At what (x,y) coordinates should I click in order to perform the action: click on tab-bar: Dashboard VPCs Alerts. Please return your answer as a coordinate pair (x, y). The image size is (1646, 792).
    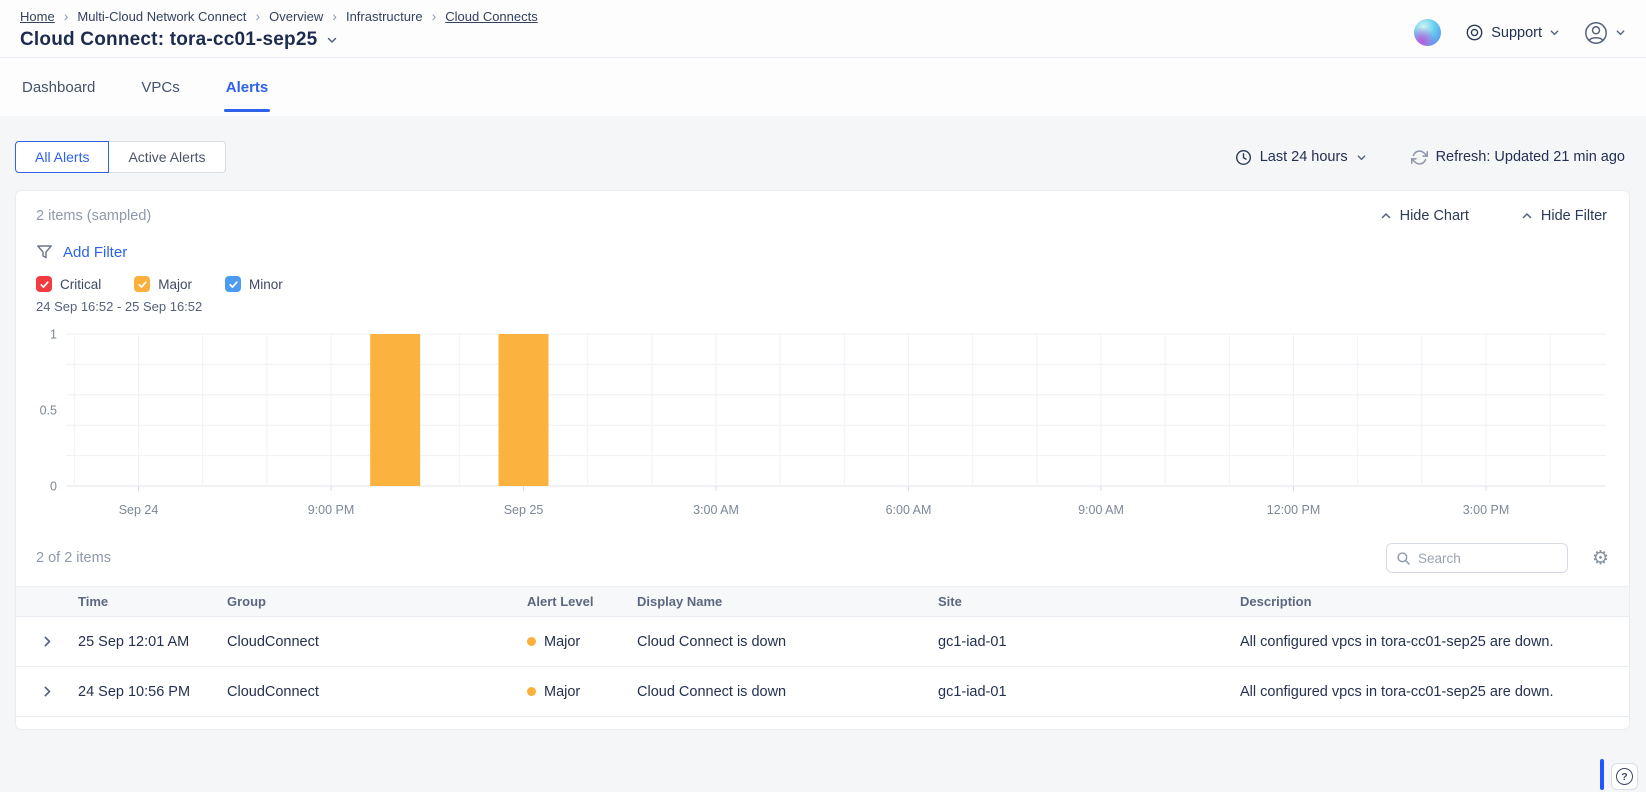
    Looking at the image, I should click on (823, 87).